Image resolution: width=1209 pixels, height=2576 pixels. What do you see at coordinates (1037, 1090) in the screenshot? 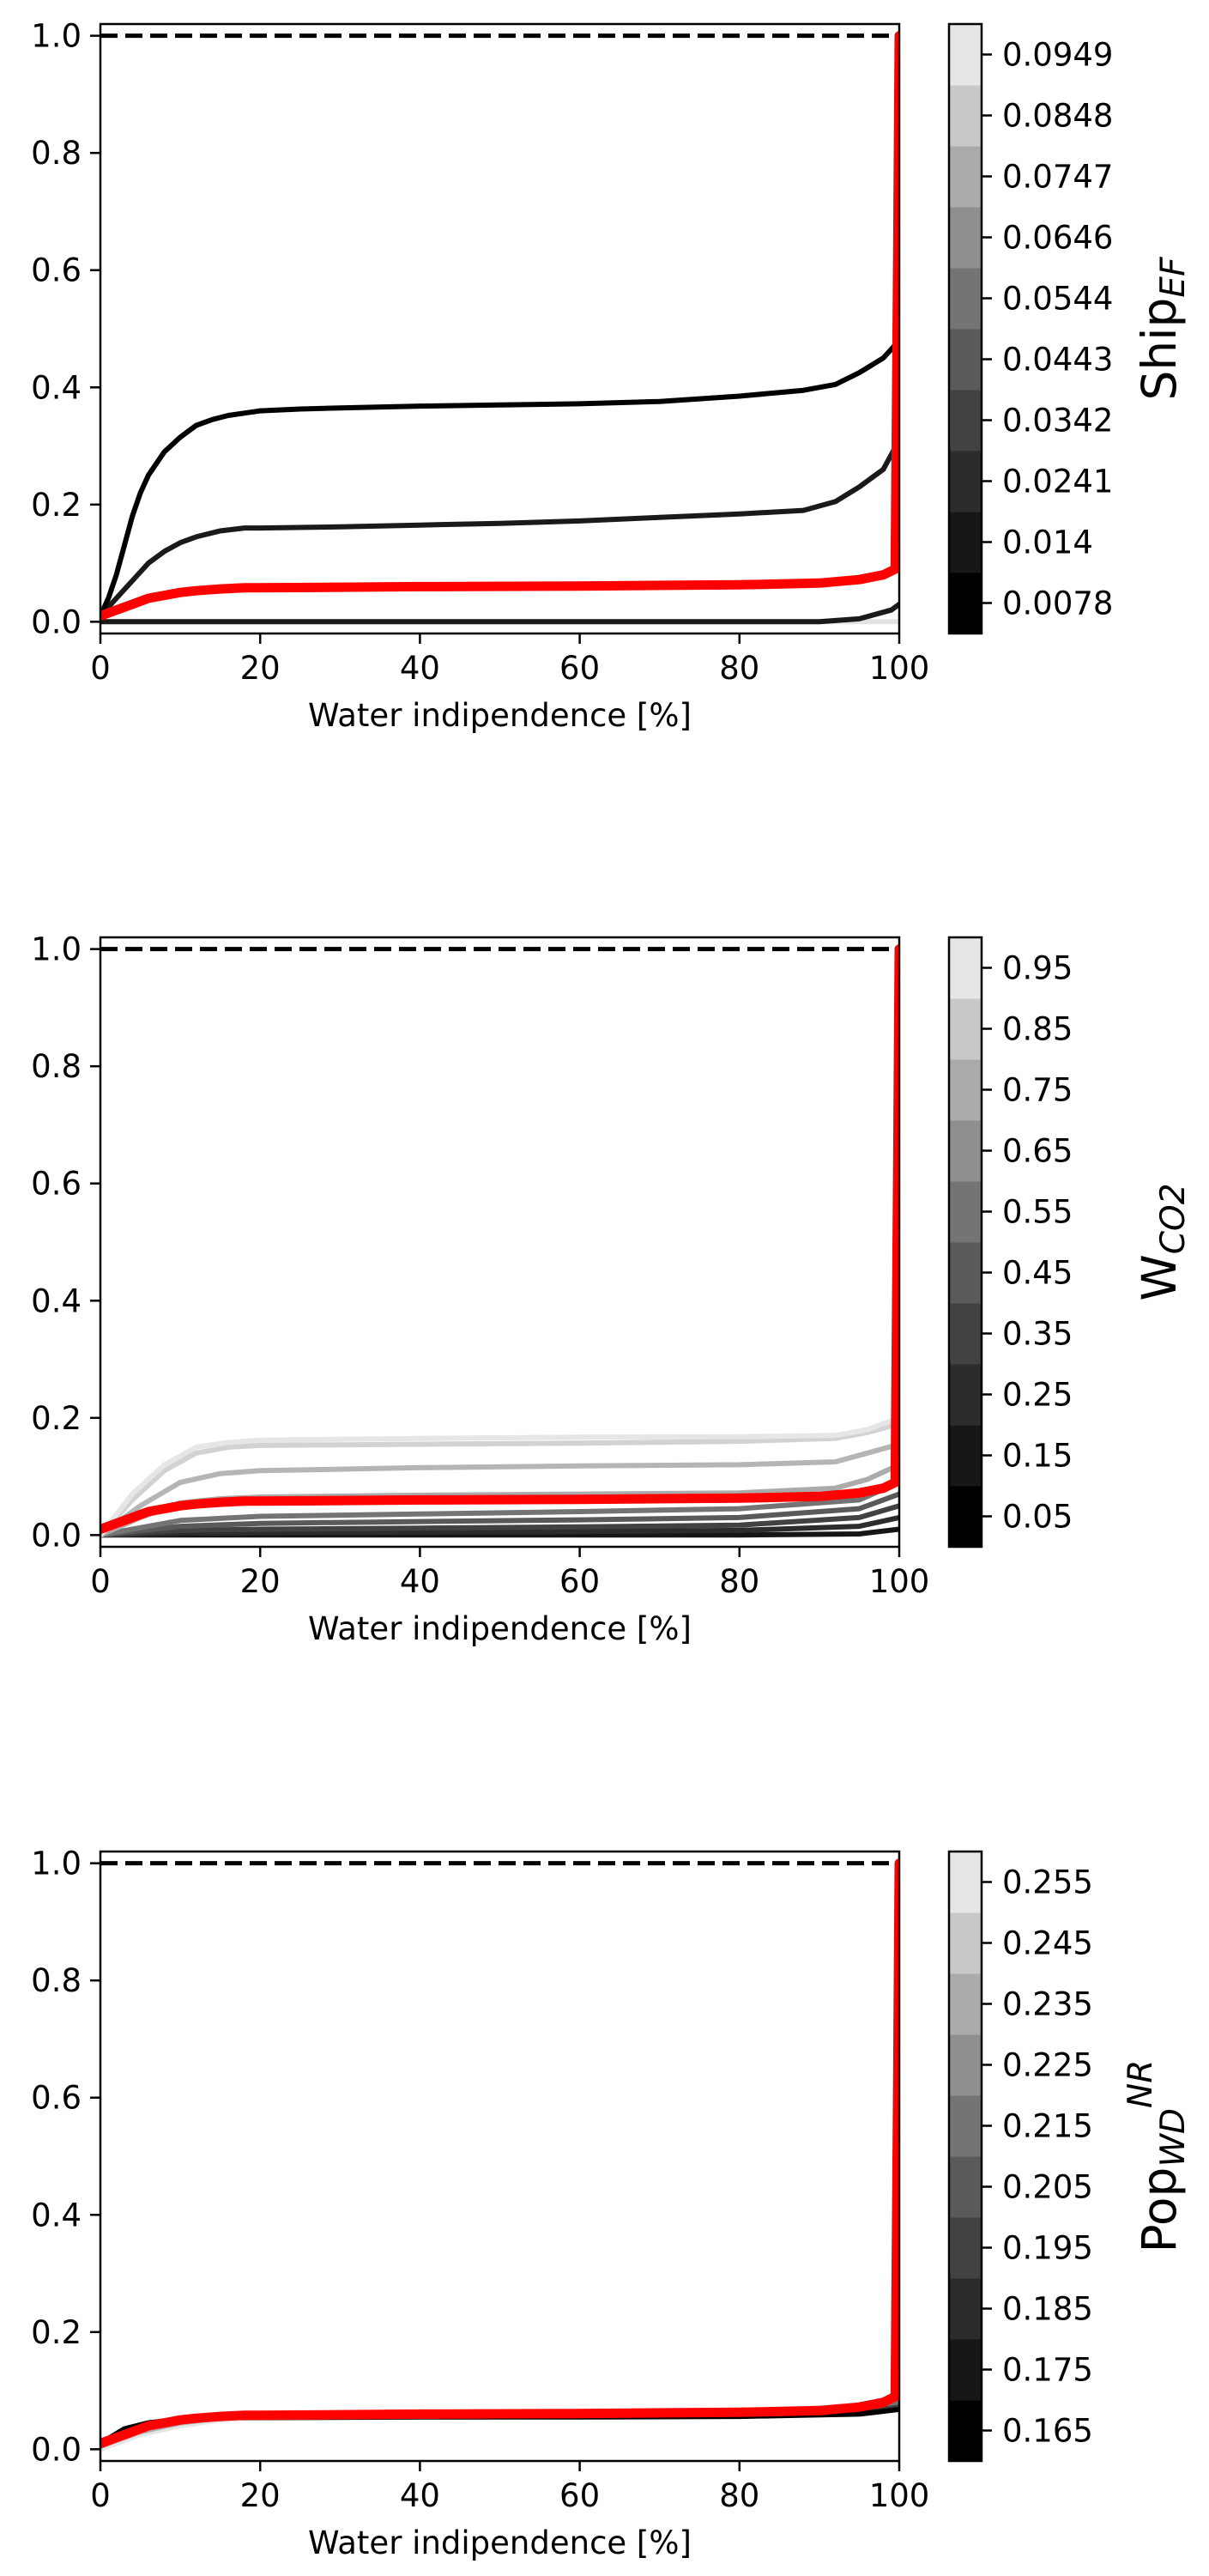
I see `colorbar-tick-label: 0.75` at bounding box center [1037, 1090].